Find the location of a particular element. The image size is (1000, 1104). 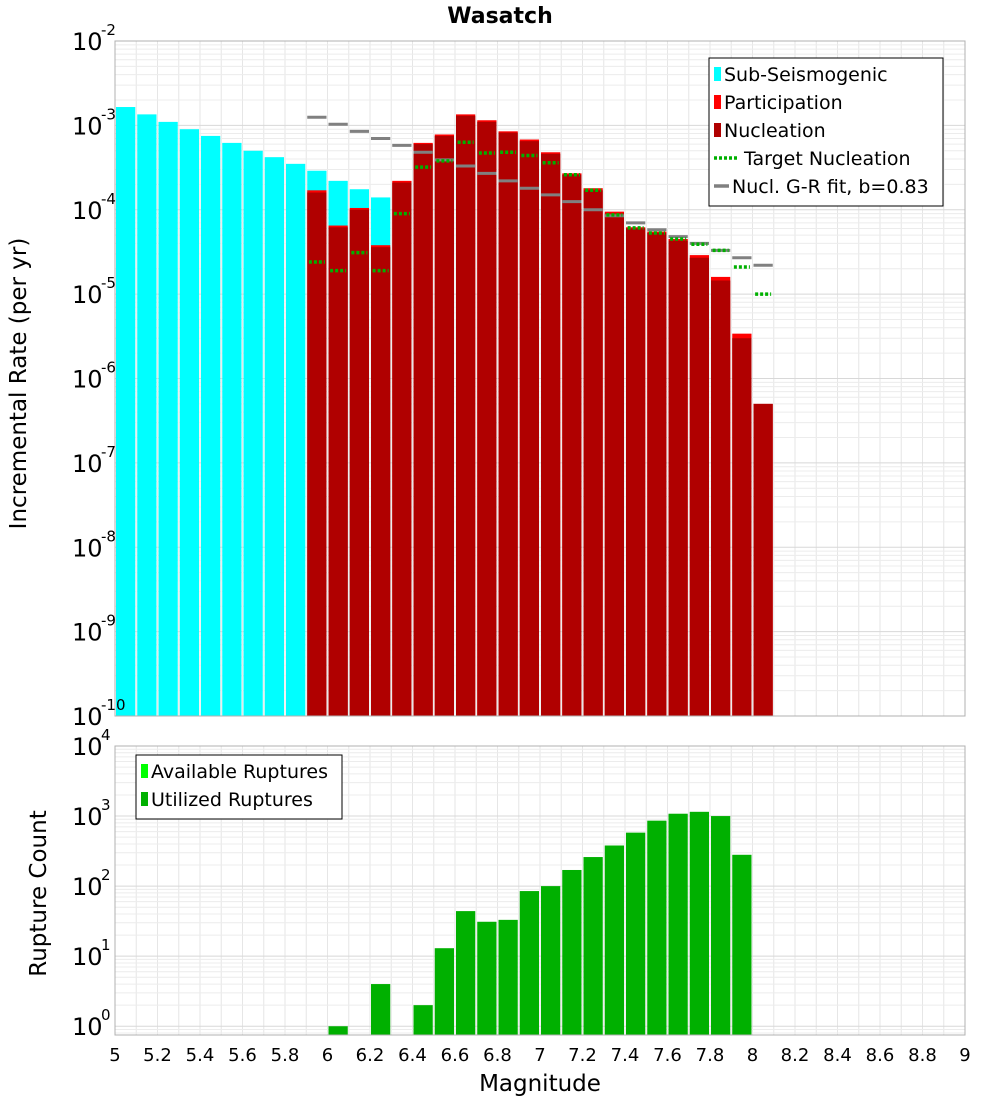

top-legend-label: Participation is located at coordinates (783, 103).